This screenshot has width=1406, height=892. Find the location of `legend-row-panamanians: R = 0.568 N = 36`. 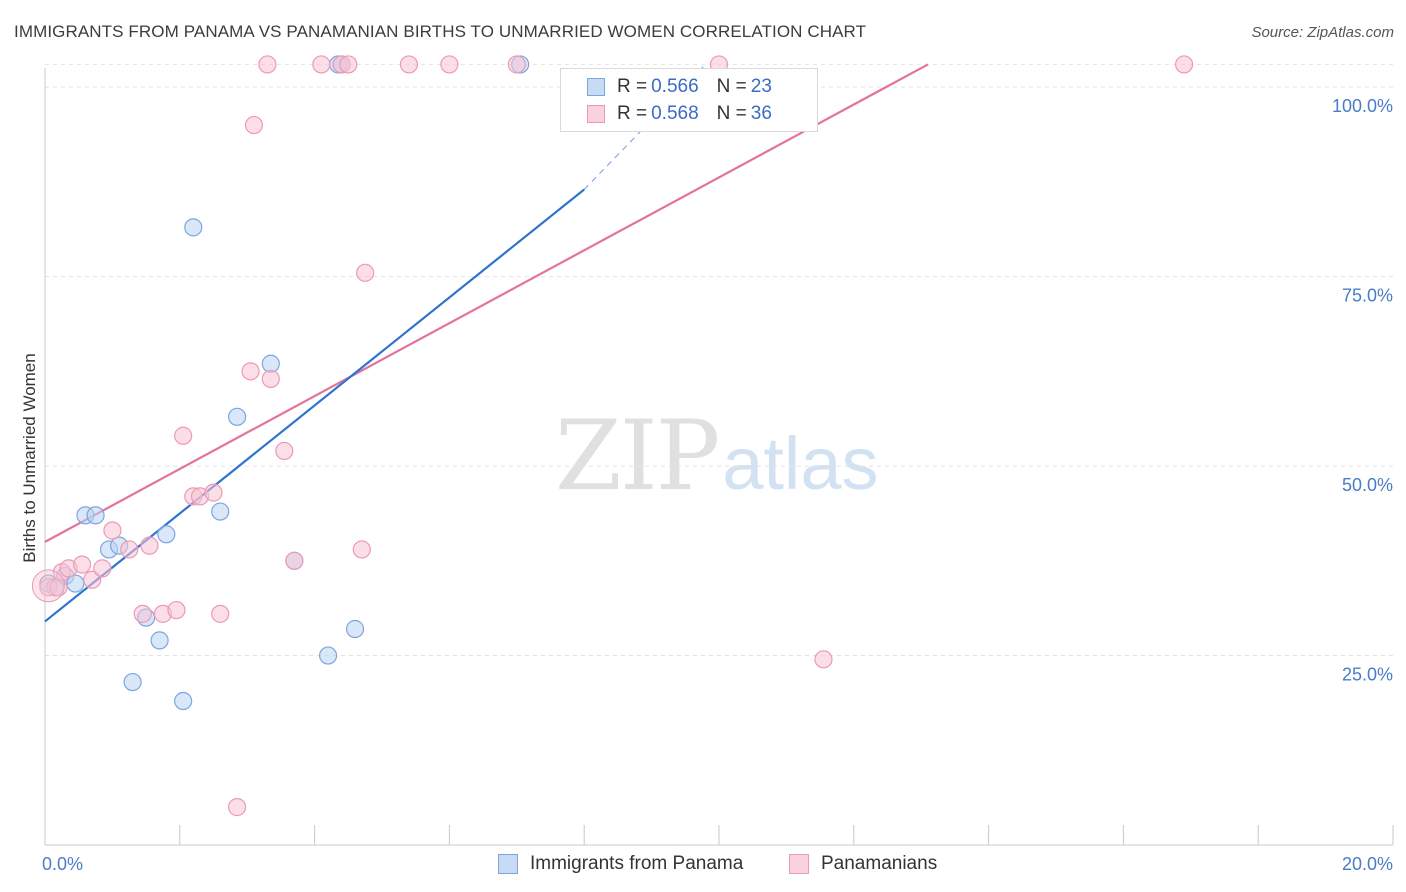

legend-row-panamanians: R = 0.568 N = 36 is located at coordinates (679, 114).